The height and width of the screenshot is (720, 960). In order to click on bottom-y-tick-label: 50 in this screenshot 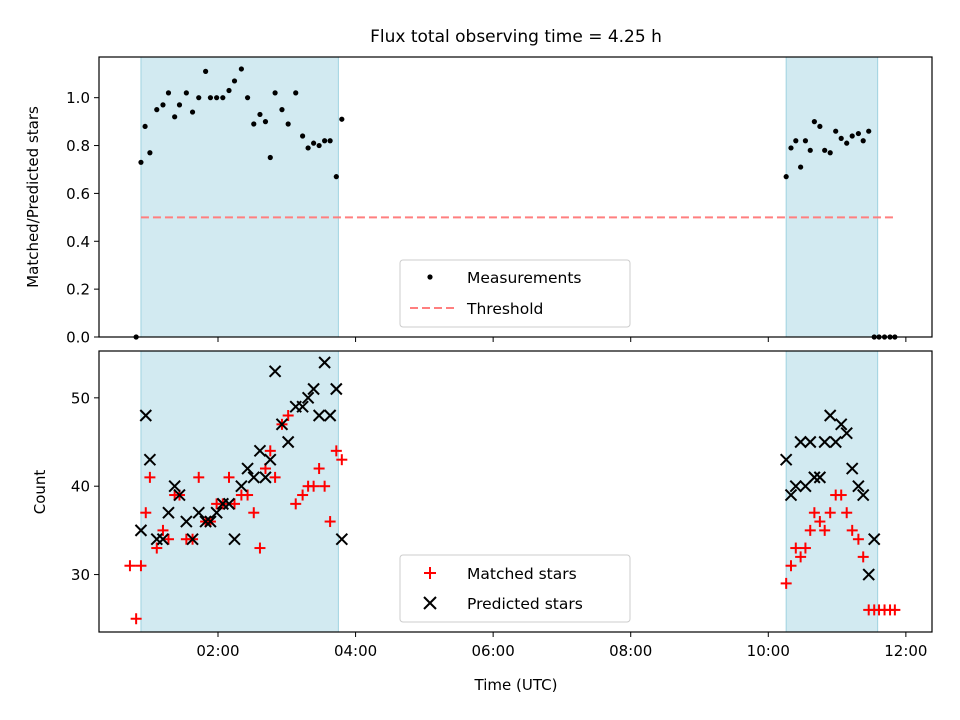, I will do `click(80, 398)`.